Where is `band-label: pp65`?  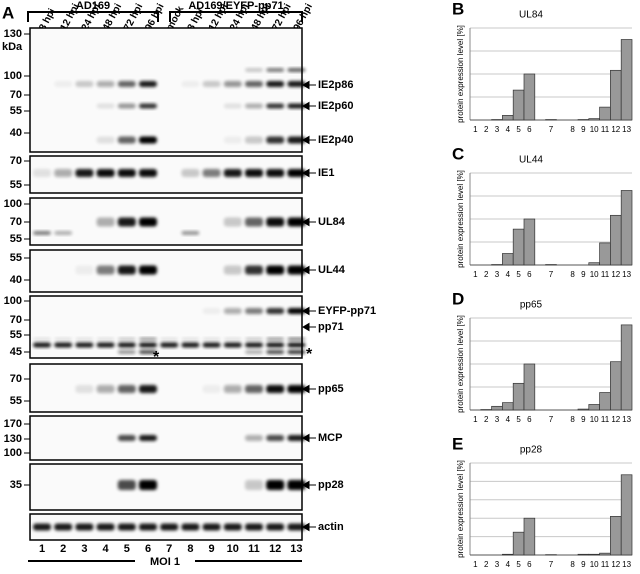
band-label: pp65 is located at coordinates (331, 389).